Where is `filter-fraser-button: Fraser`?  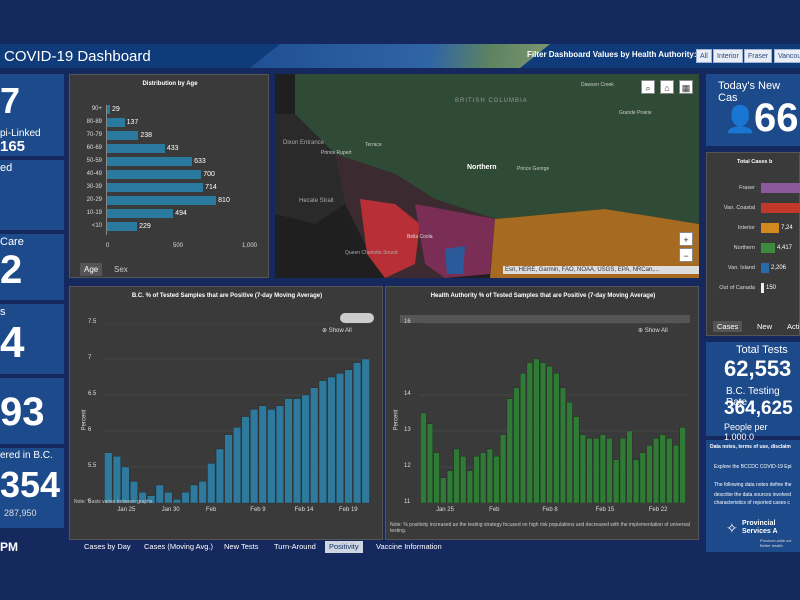 filter-fraser-button: Fraser is located at coordinates (758, 56).